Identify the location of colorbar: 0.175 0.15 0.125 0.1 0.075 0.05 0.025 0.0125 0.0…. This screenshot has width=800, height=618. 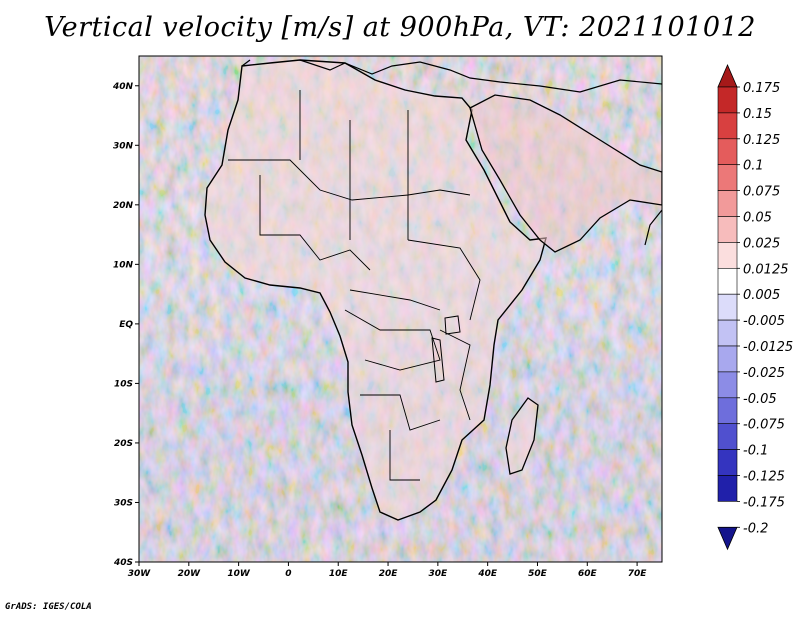
(755, 307).